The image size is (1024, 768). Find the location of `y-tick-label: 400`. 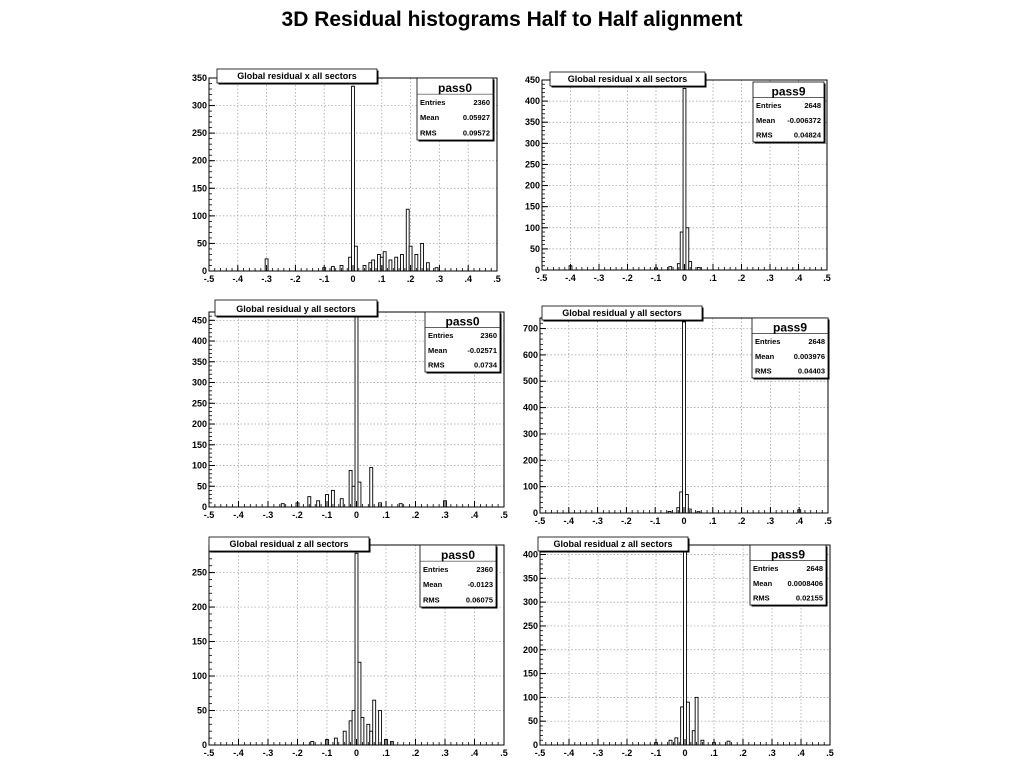

y-tick-label: 400 is located at coordinates (530, 555).